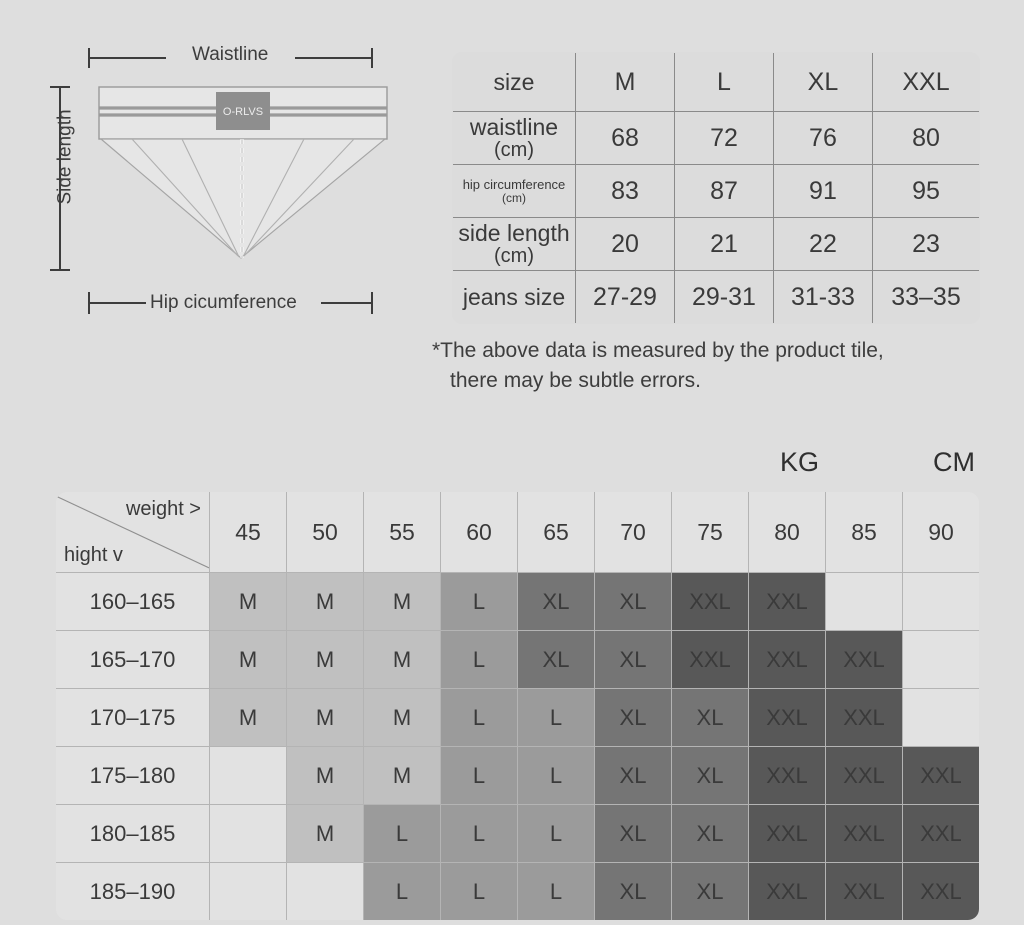  What do you see at coordinates (575, 380) in the screenshot?
I see `footnote-line-2: there may be subtle errors.` at bounding box center [575, 380].